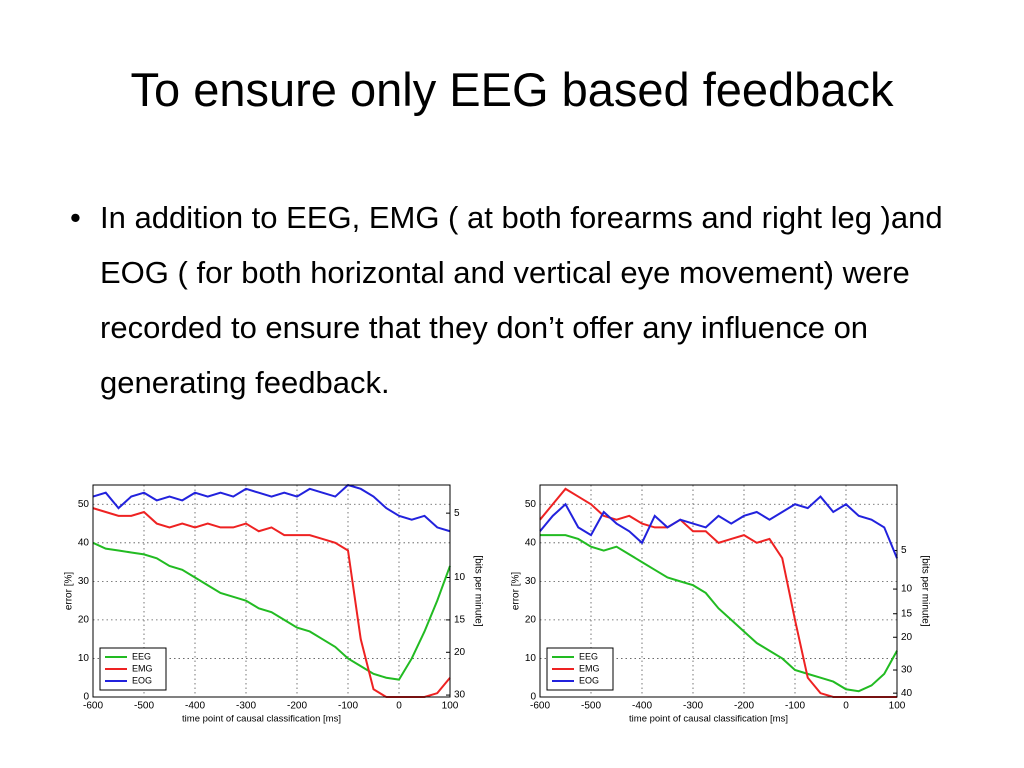  Describe the element at coordinates (907, 693) in the screenshot. I see `y2-tick-label: 40` at that location.